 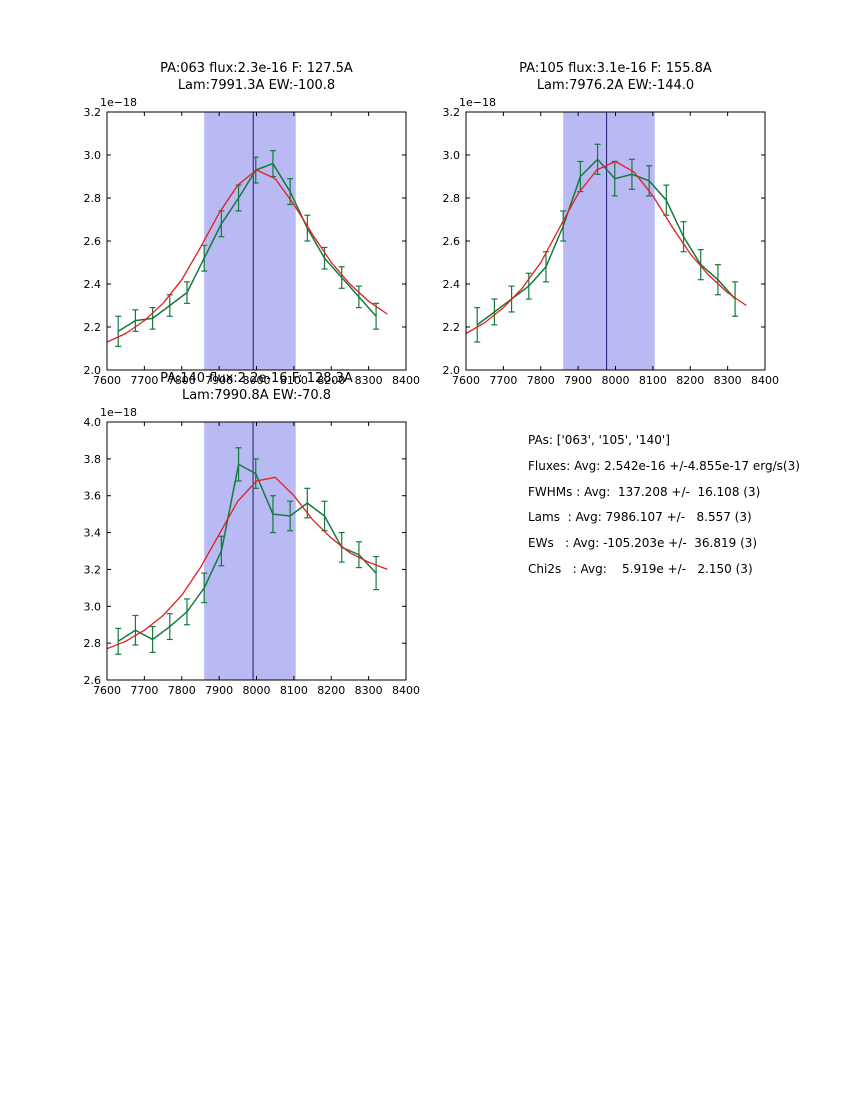 What do you see at coordinates (615, 85) in the screenshot?
I see `plot-pa105-title-line2: Lam:7976.2A EW:-144.0` at bounding box center [615, 85].